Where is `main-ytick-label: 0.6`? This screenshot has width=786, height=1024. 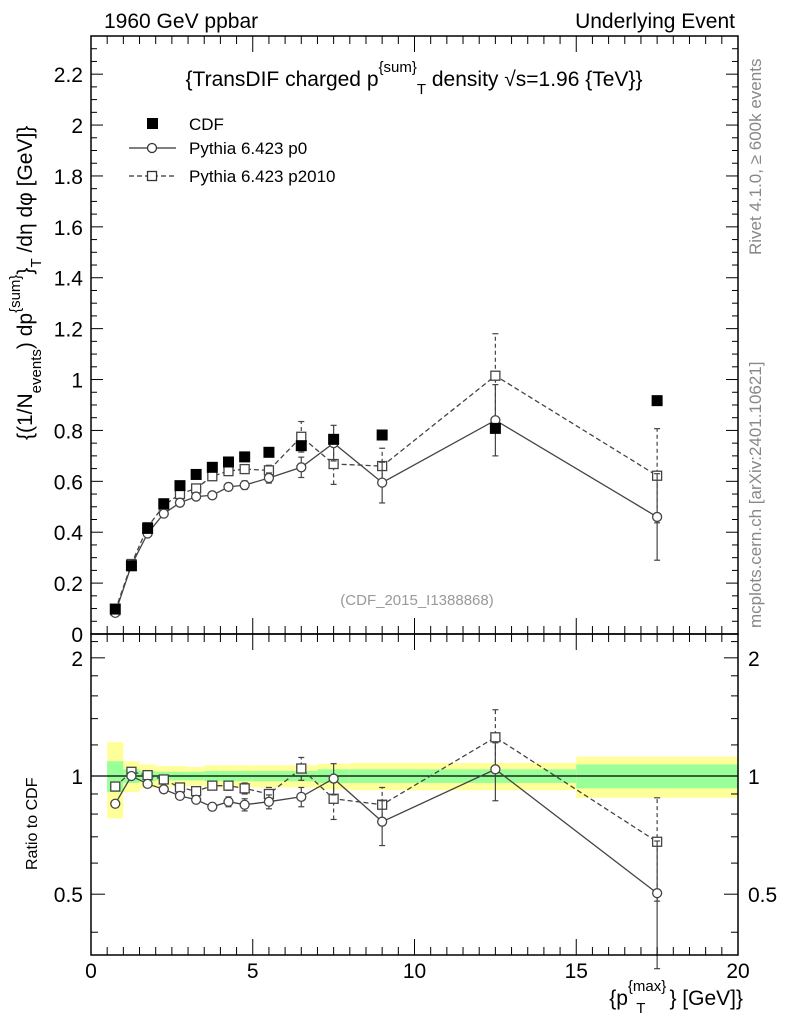
main-ytick-label: 0.6 is located at coordinates (68, 482).